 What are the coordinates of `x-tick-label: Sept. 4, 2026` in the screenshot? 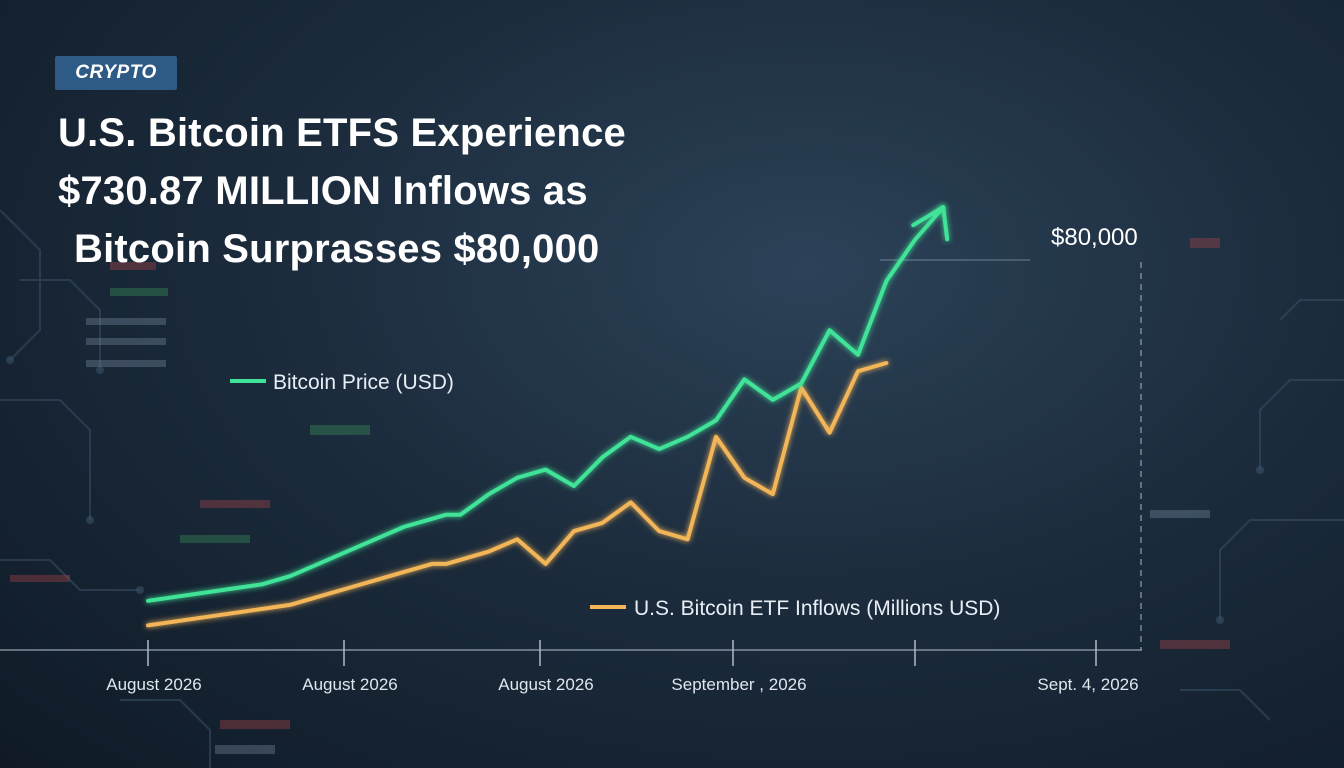 It's located at (1087, 684).